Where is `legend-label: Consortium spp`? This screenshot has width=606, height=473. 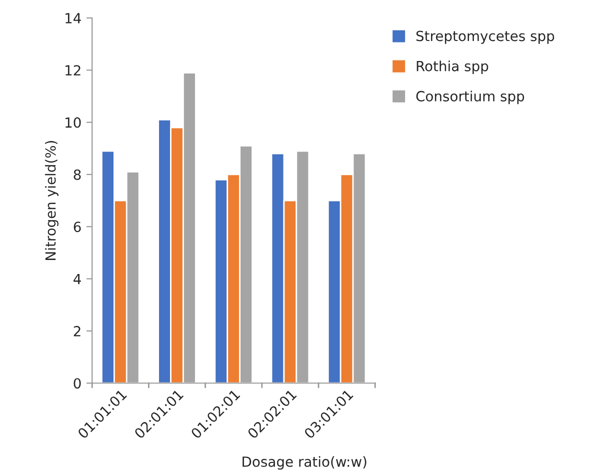
legend-label: Consortium spp is located at coordinates (470, 97).